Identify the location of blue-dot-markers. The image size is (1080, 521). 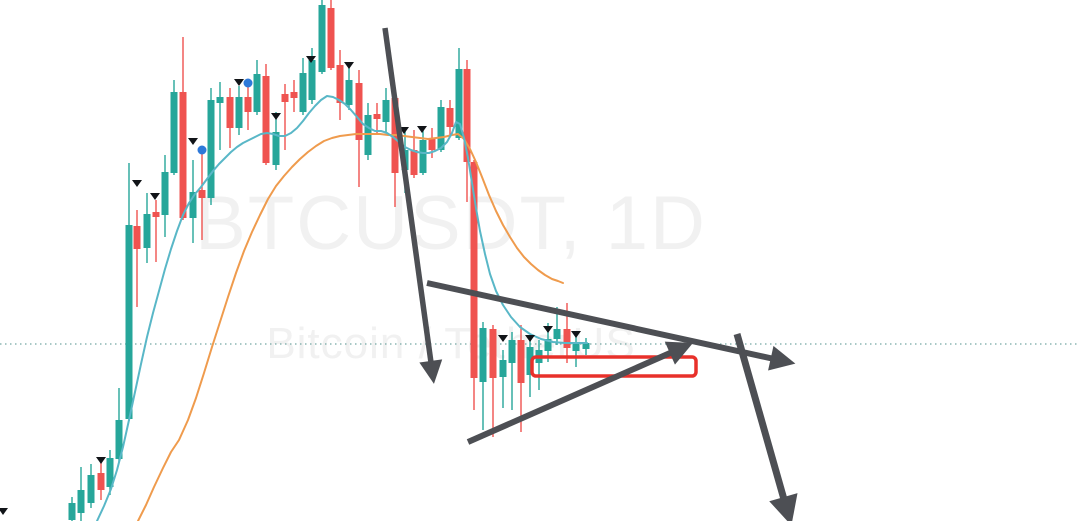
(225, 116).